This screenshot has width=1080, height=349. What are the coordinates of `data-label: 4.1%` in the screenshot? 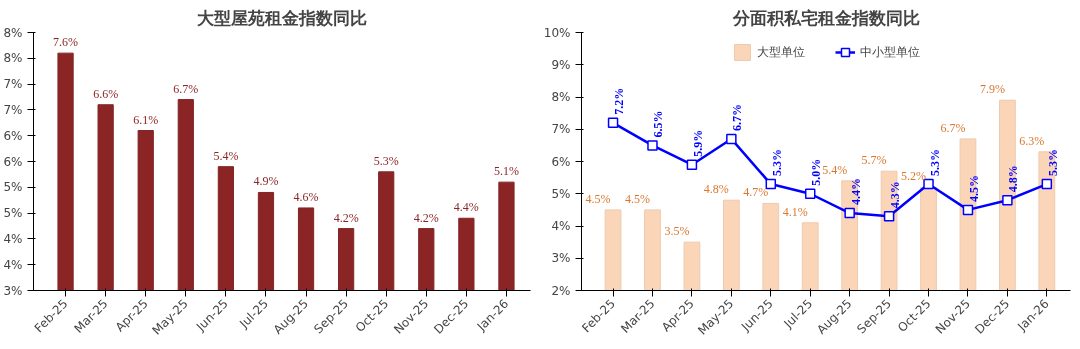 It's located at (795, 211).